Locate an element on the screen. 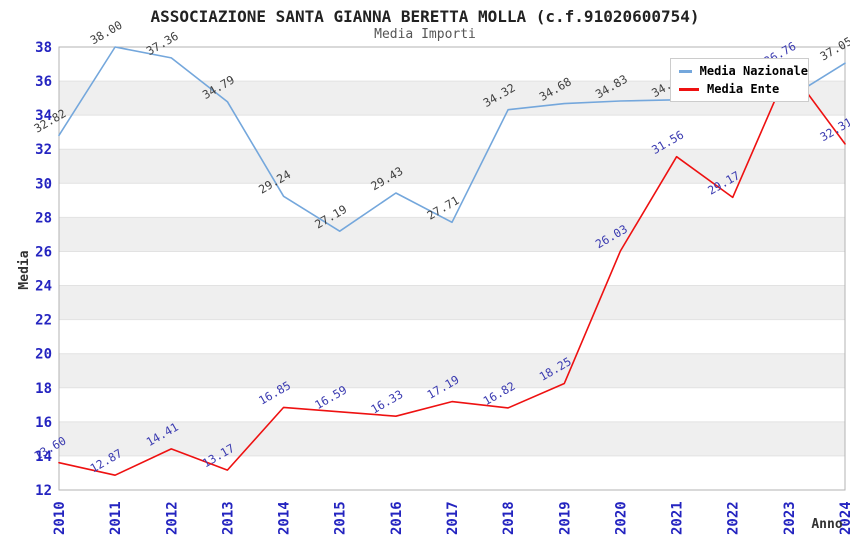 The height and width of the screenshot is (550, 850). x-tick-label: 2018 is located at coordinates (509, 518).